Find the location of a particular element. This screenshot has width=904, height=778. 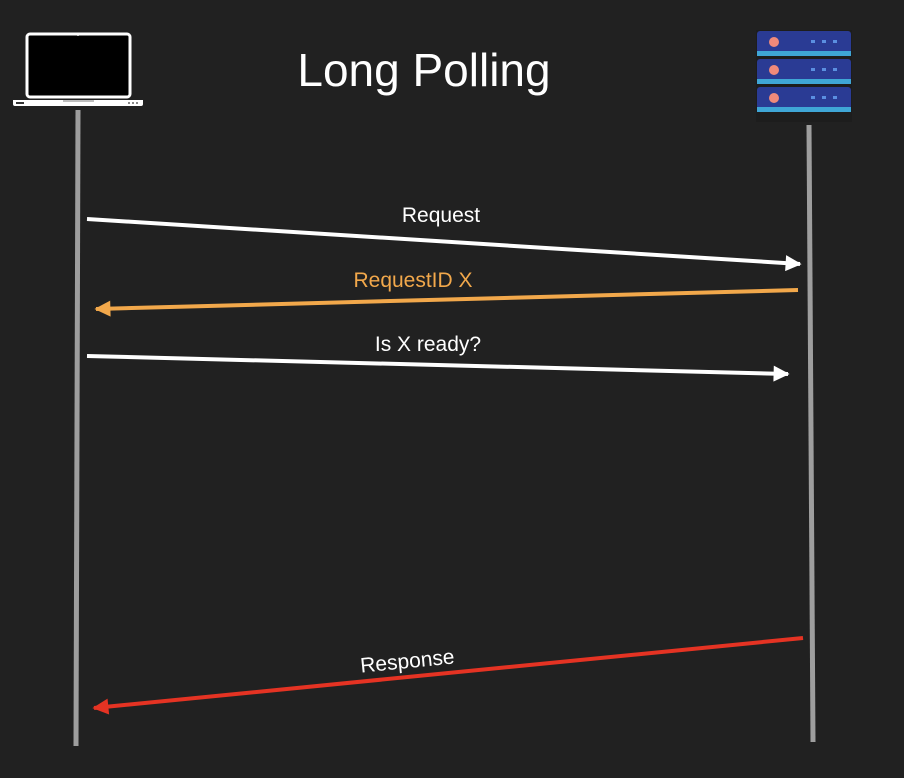

request-arrow is located at coordinates (444, 244).